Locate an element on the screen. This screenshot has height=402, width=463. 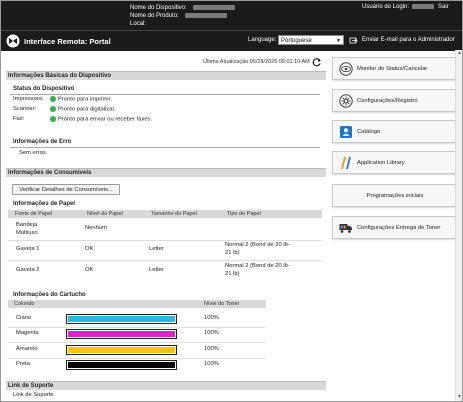
nav-status-monitor: Monitor do Status/Cancelar is located at coordinates (395, 68).